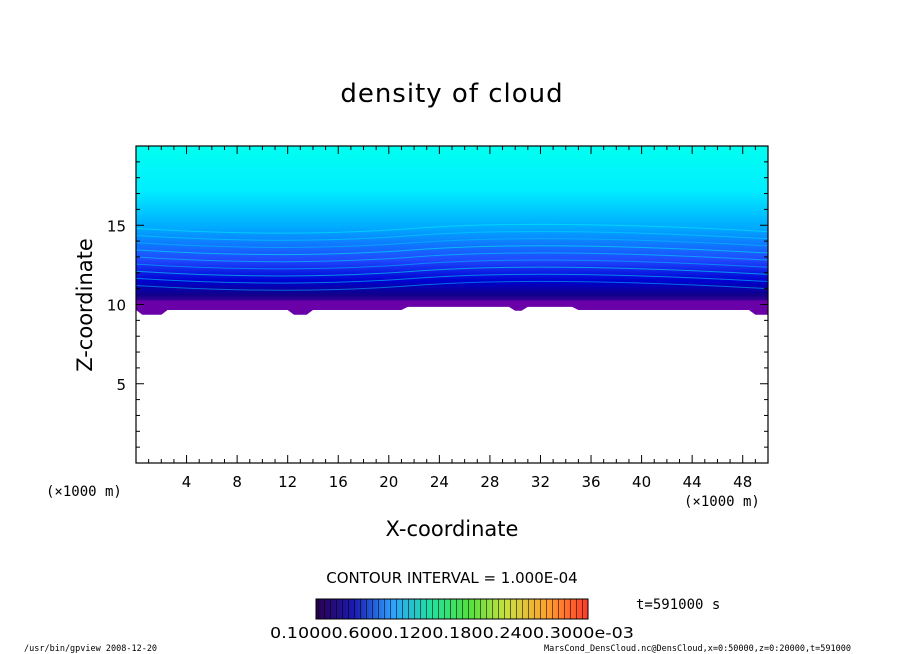  What do you see at coordinates (388, 482) in the screenshot?
I see `x-tick-label: 20` at bounding box center [388, 482].